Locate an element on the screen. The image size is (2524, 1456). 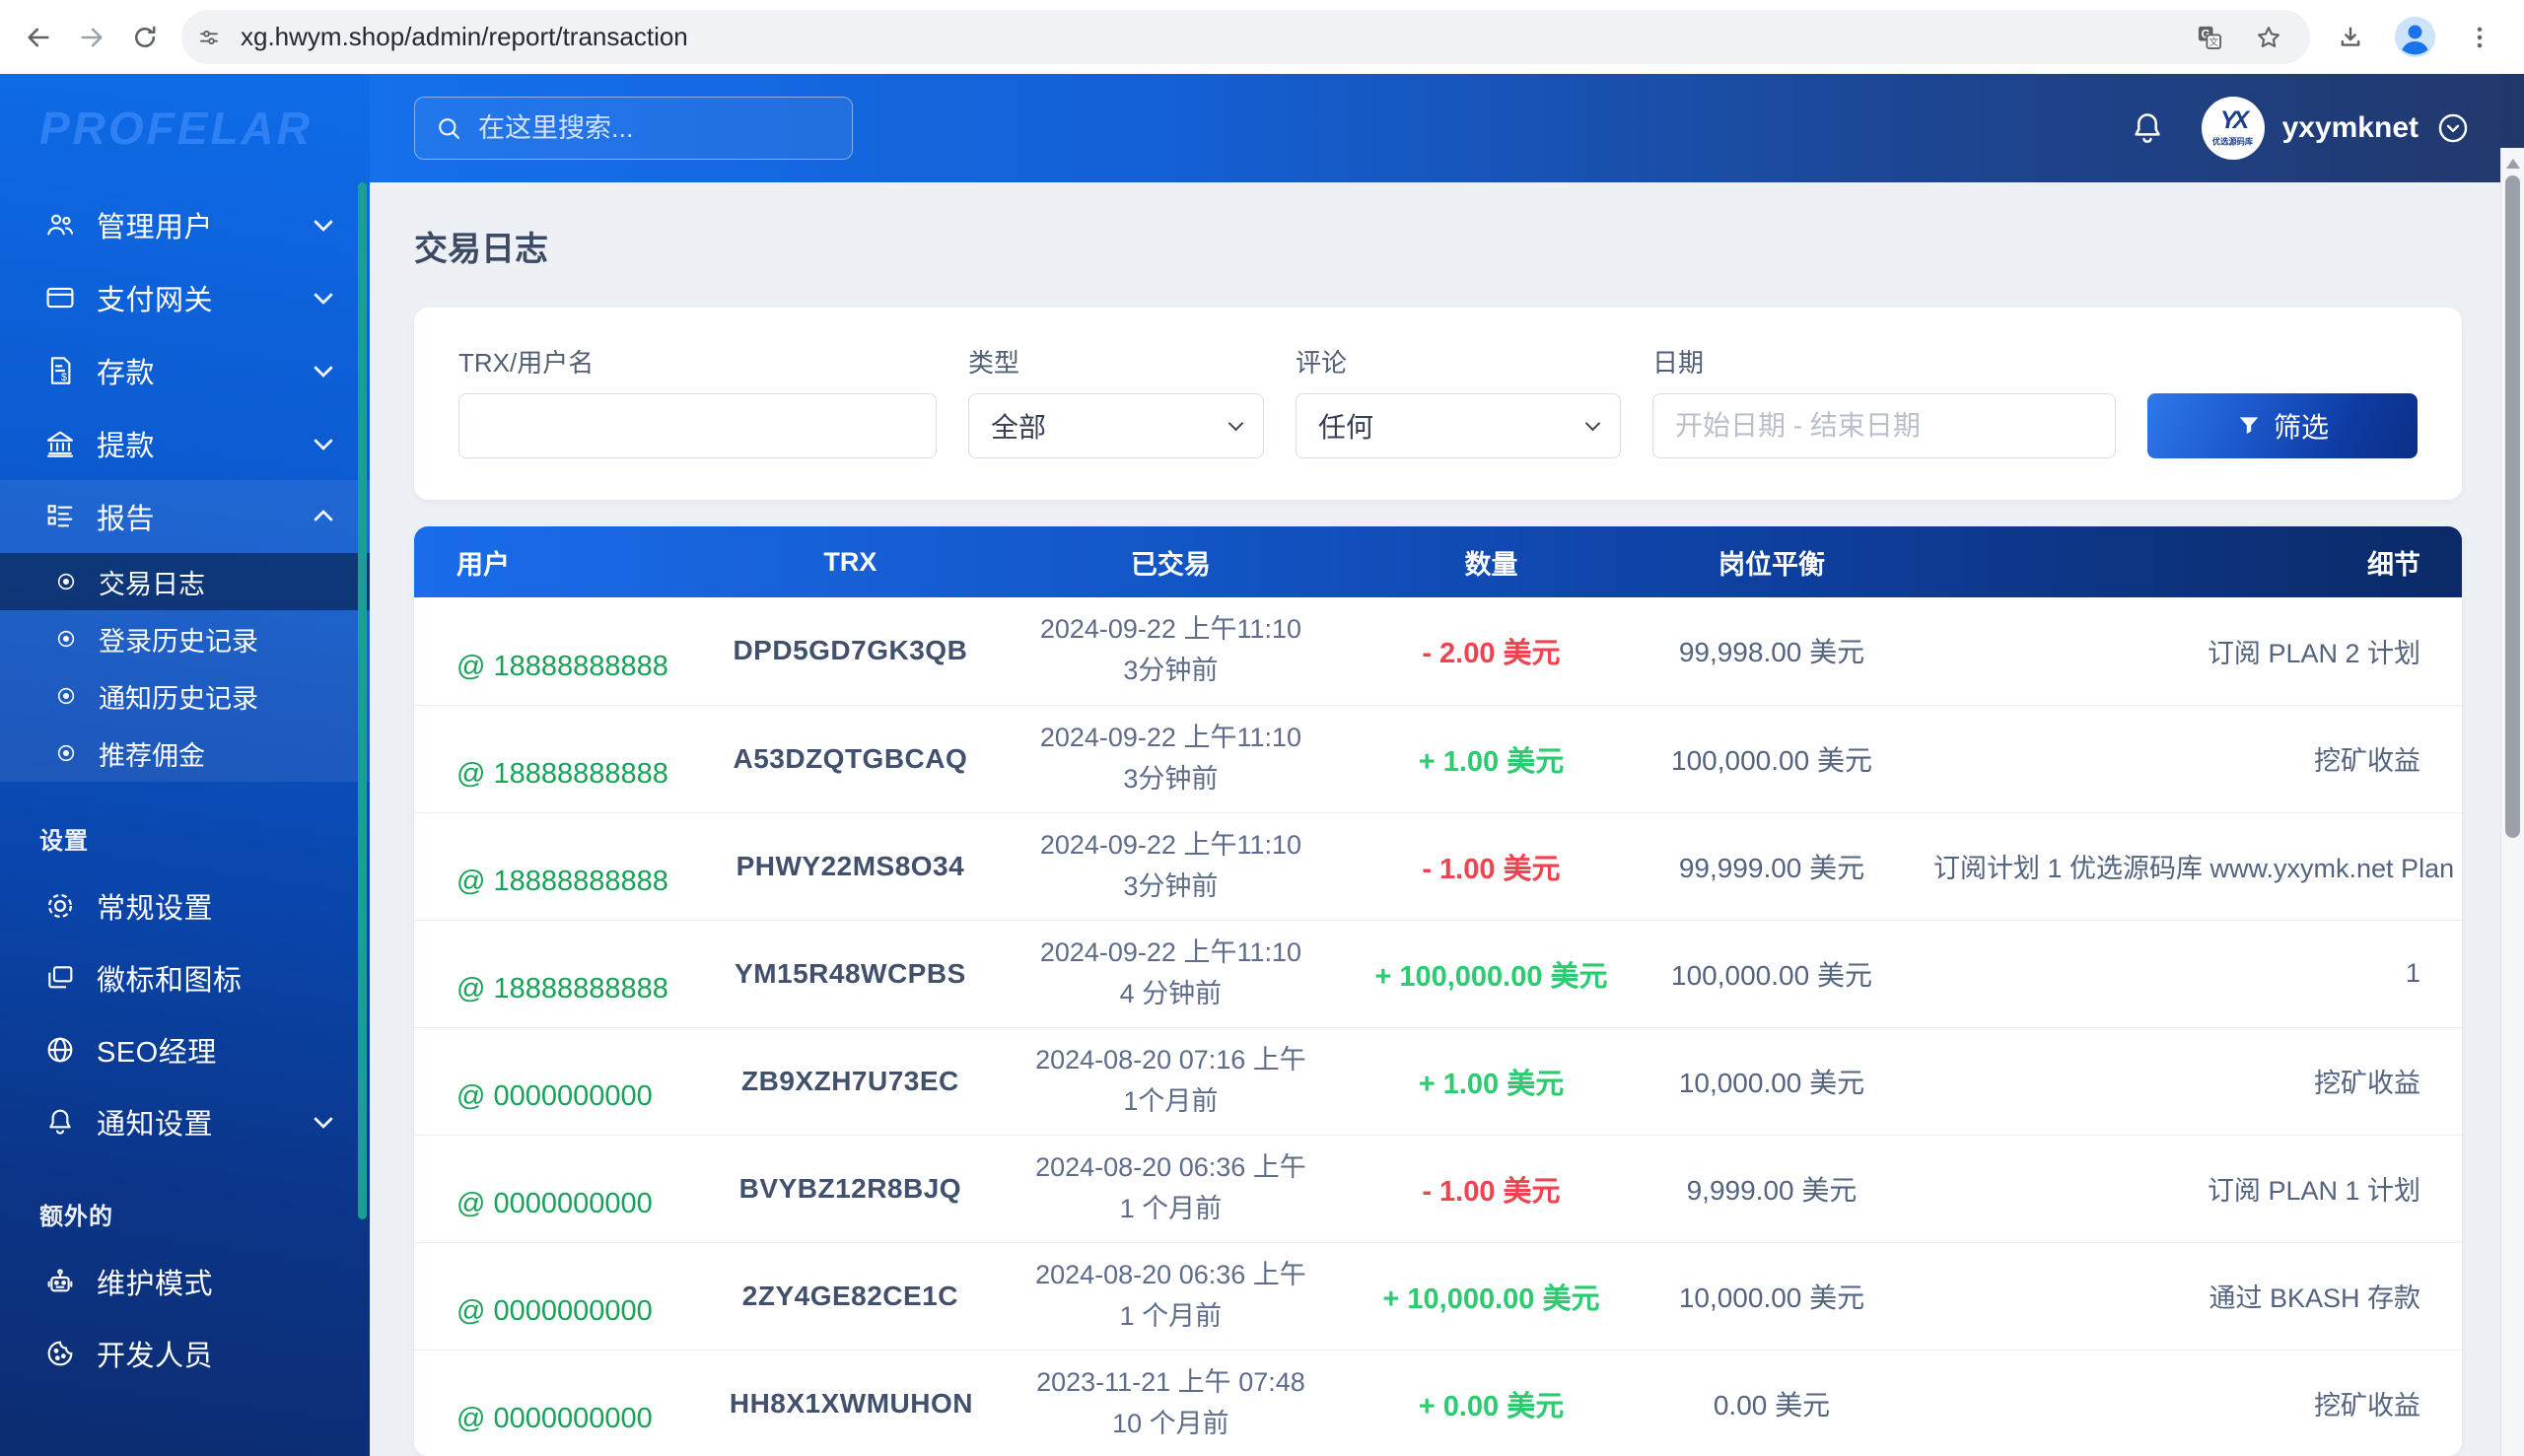
sidebar-item-transaction-log: 交易日志 is located at coordinates (185, 581).